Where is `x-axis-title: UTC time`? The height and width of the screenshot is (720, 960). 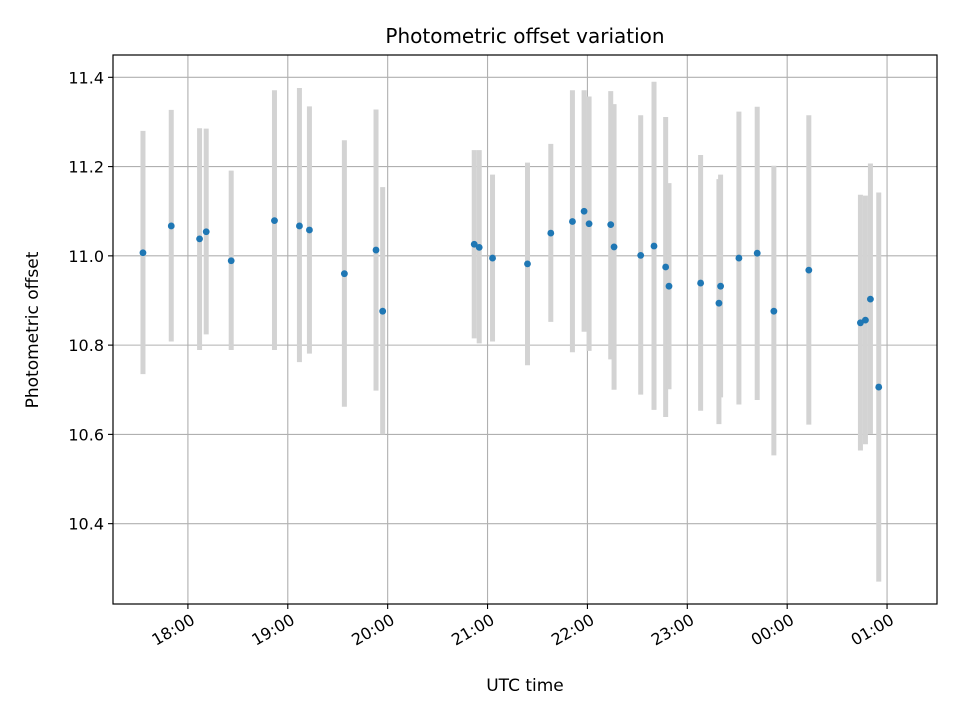
x-axis-title: UTC time is located at coordinates (525, 686).